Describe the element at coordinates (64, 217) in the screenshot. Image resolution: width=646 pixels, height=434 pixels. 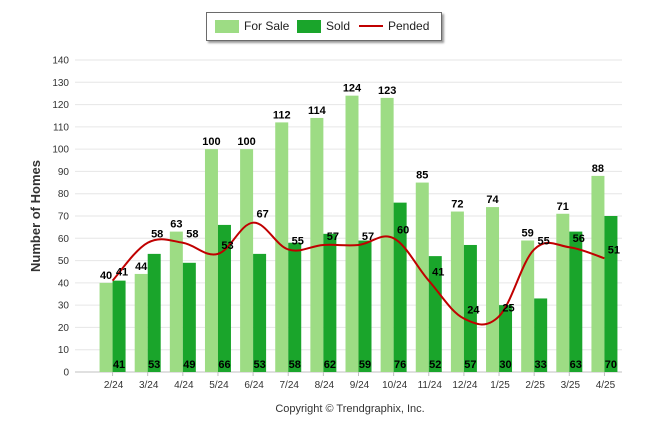
I see `y-tick-label: 70` at that location.